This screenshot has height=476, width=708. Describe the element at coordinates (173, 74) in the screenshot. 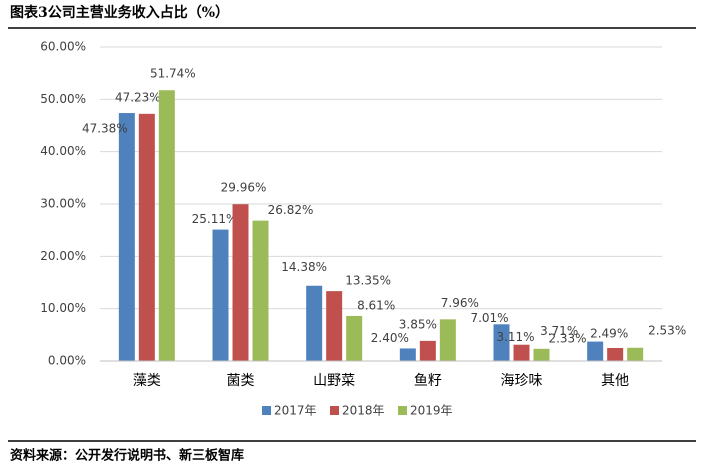

I see `data-label: 51.74%` at that location.